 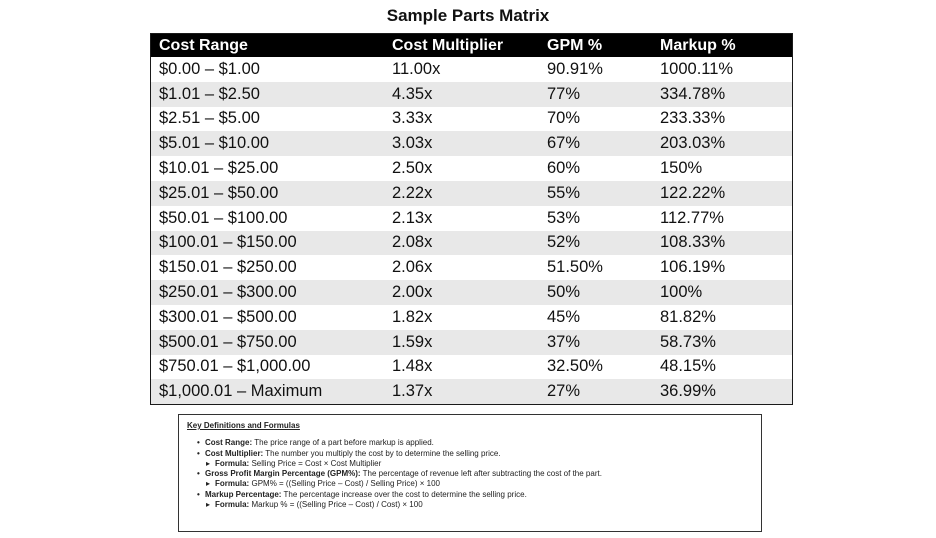 What do you see at coordinates (575, 366) in the screenshot?
I see `cell-gpm: 32.50%` at bounding box center [575, 366].